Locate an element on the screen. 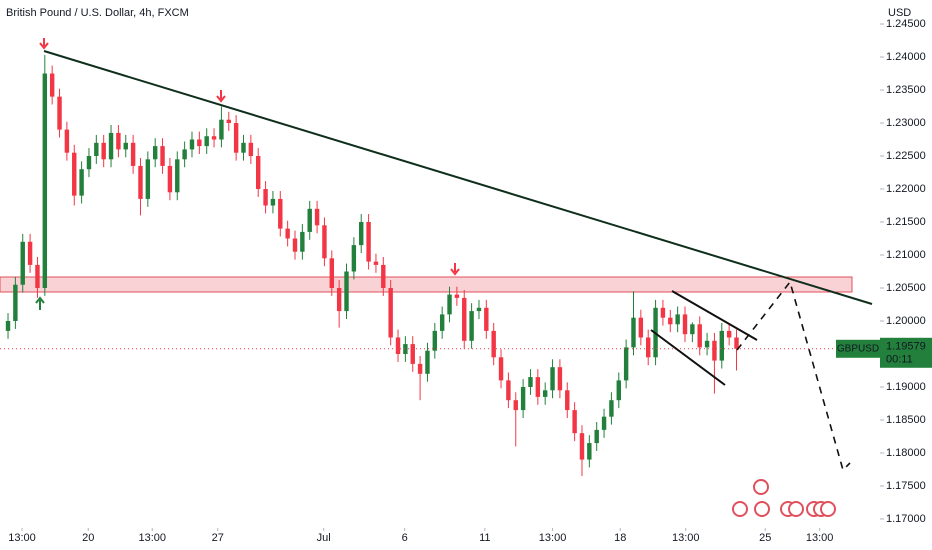  y-tick-label: 1.20500 is located at coordinates (906, 288).